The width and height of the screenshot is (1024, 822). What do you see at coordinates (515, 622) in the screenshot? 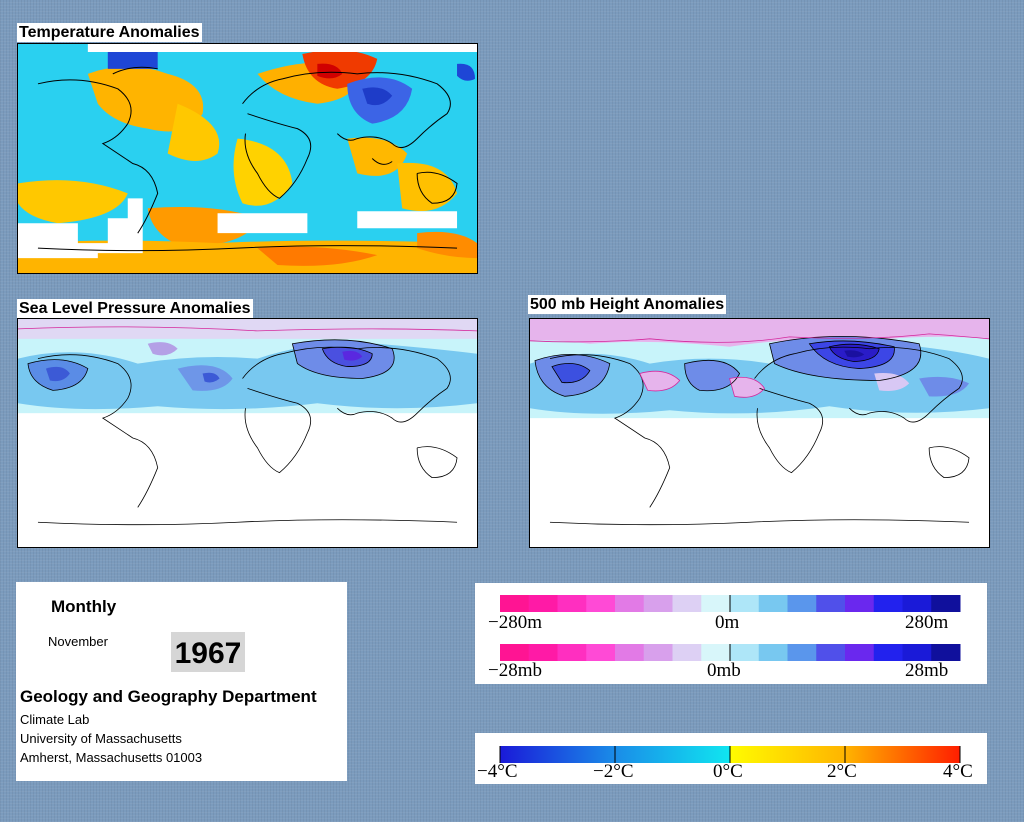
I see `height-min-label: −280m` at bounding box center [515, 622].